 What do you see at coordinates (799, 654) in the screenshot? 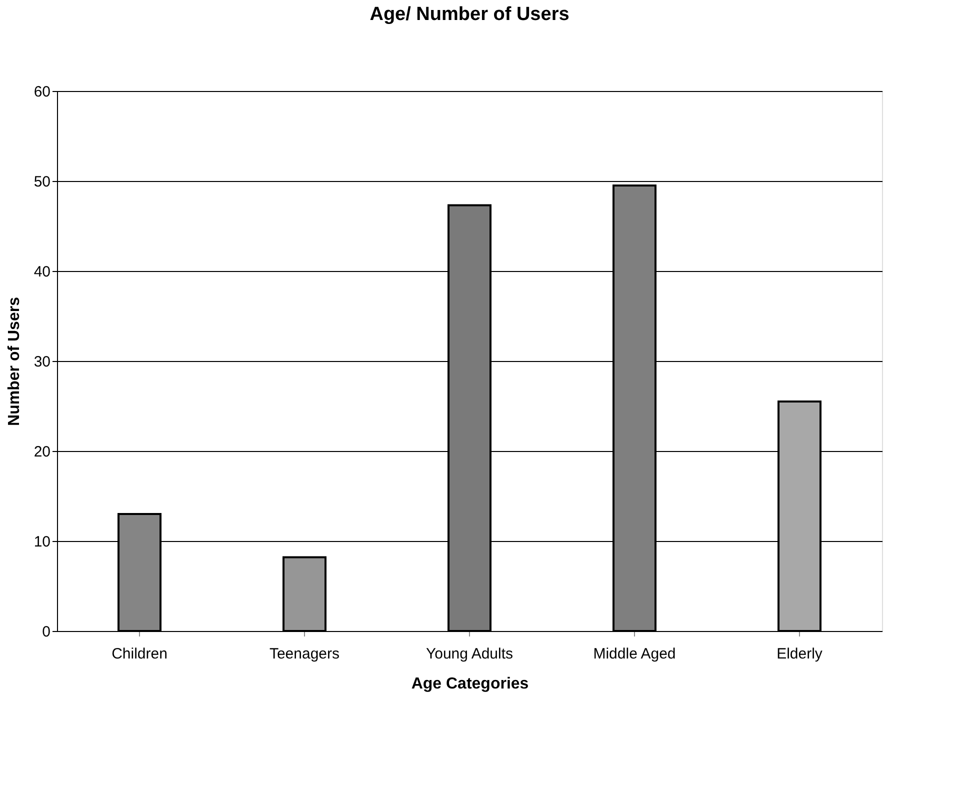
I see `x-tick-label: Elderly` at bounding box center [799, 654].